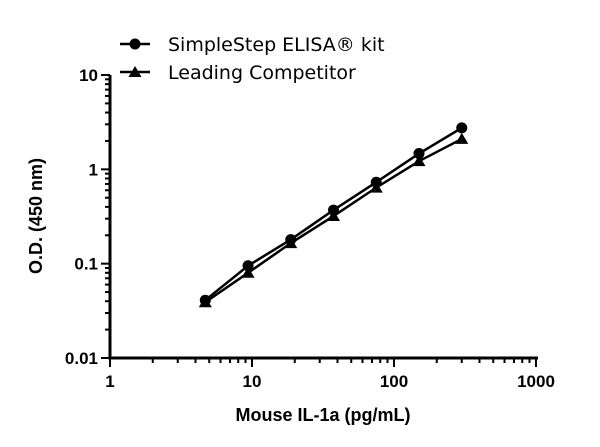  What do you see at coordinates (93, 169) in the screenshot?
I see `y-tick-label: 1` at bounding box center [93, 169].